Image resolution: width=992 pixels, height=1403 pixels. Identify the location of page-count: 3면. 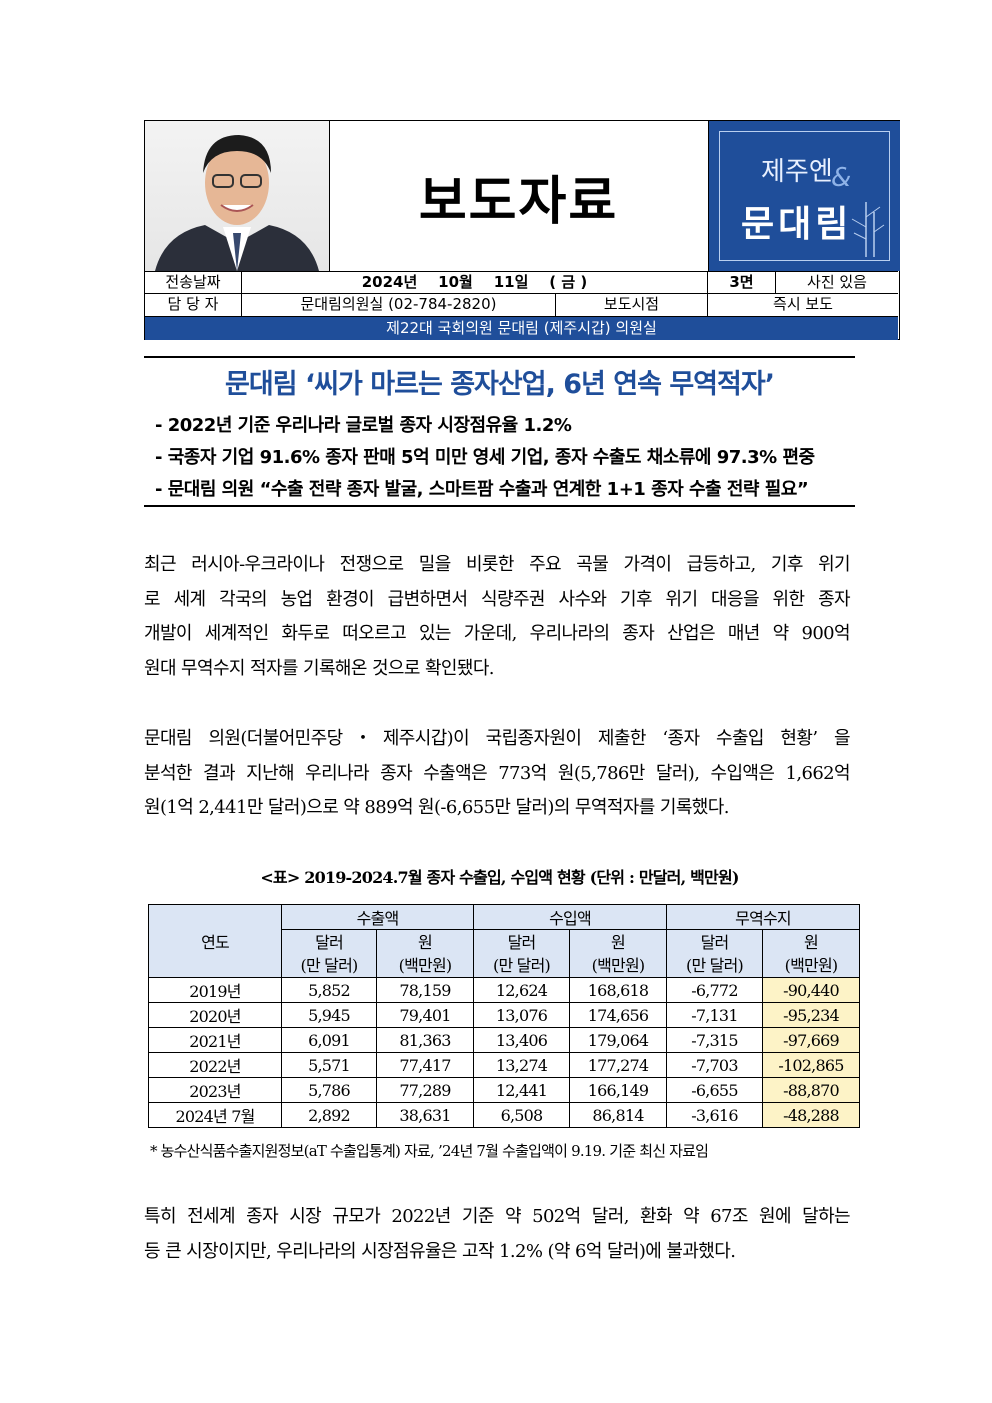
(742, 283).